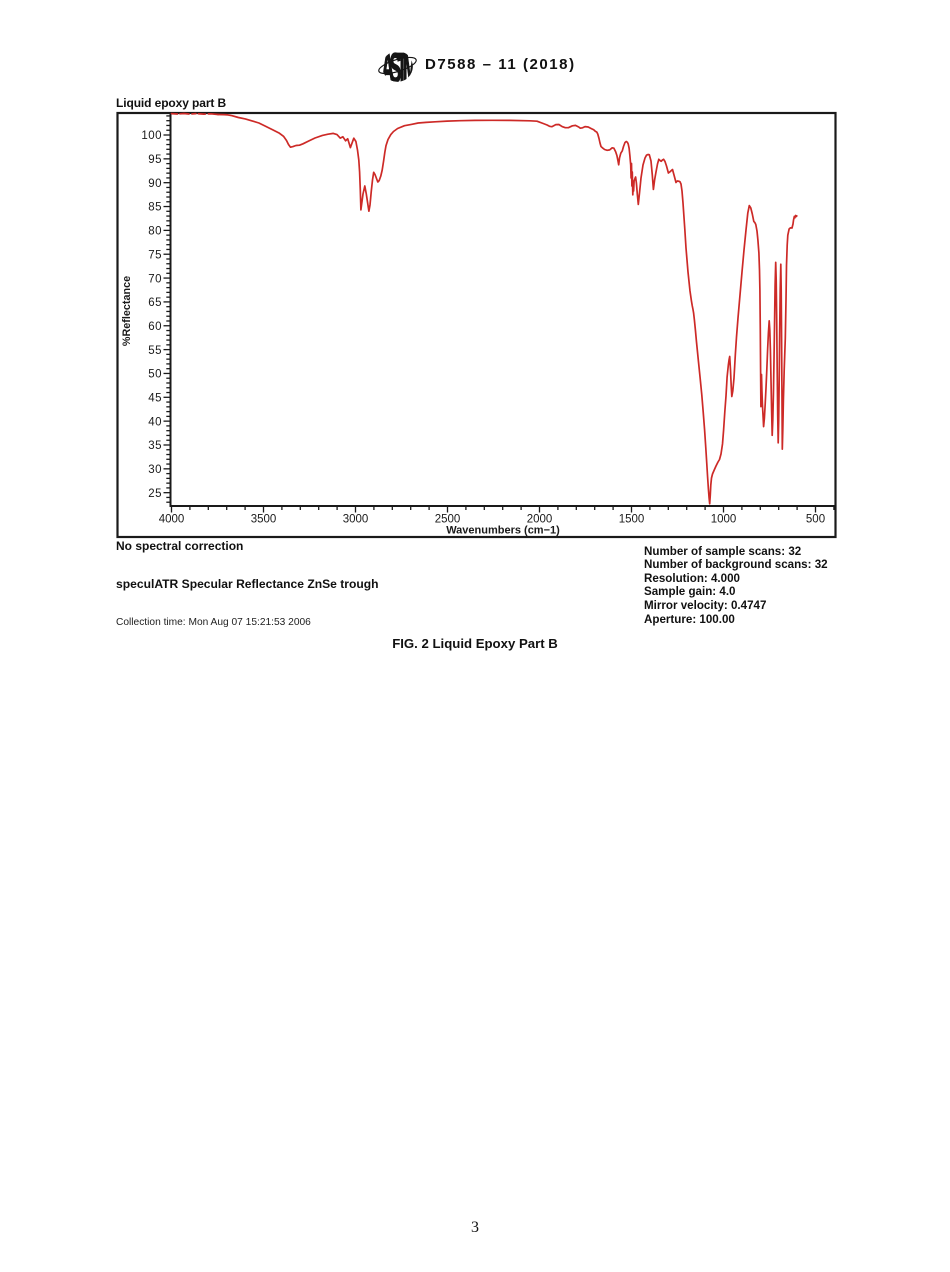  Describe the element at coordinates (155, 446) in the screenshot. I see `svg-text: 35` at that location.